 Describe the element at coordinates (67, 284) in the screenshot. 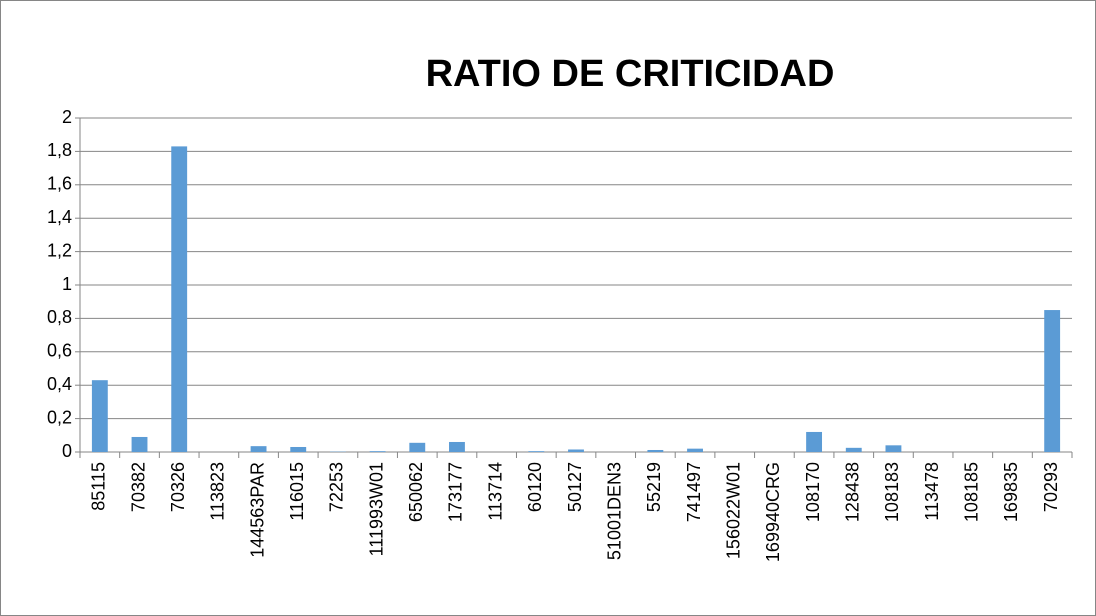

I see `y-tick-label: 1` at that location.